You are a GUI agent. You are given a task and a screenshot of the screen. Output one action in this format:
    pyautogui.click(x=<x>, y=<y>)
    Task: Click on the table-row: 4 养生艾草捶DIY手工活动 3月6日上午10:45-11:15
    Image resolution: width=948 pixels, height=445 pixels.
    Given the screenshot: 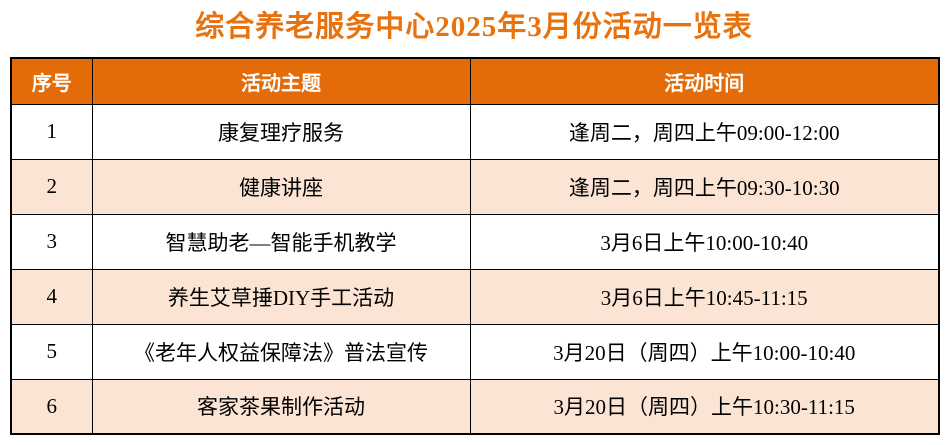 What is the action you would take?
    pyautogui.click(x=475, y=296)
    